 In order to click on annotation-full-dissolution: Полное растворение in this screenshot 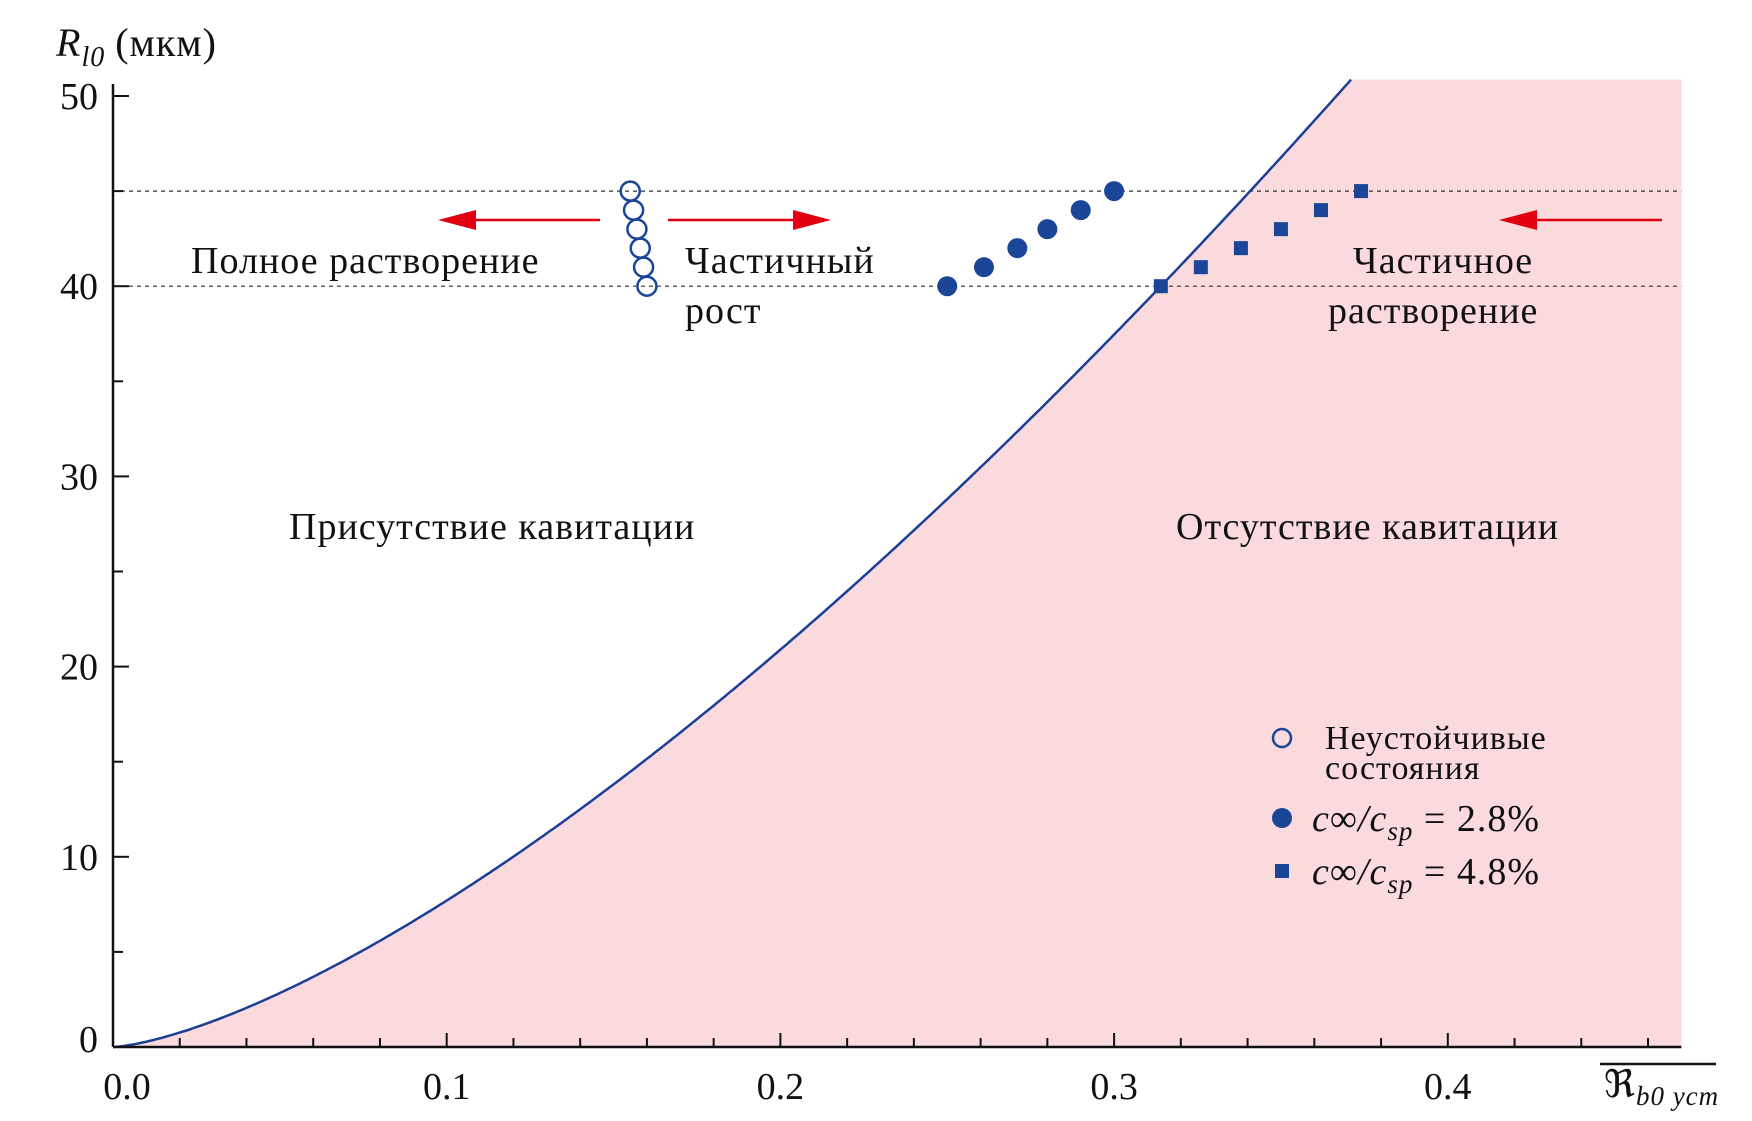, I will do `click(365, 261)`.